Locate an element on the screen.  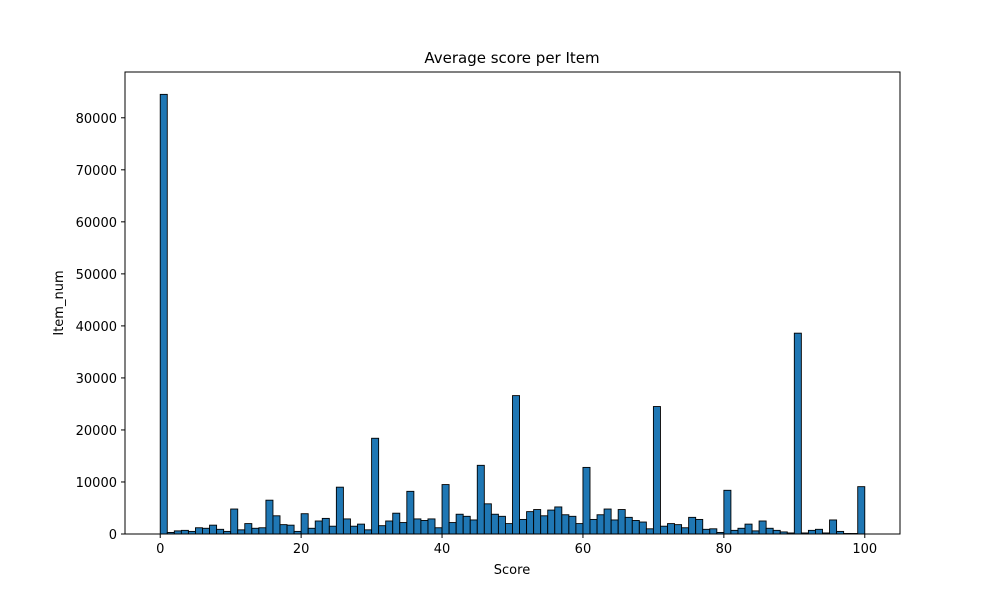
x-axis-label: Score is located at coordinates (512, 570).